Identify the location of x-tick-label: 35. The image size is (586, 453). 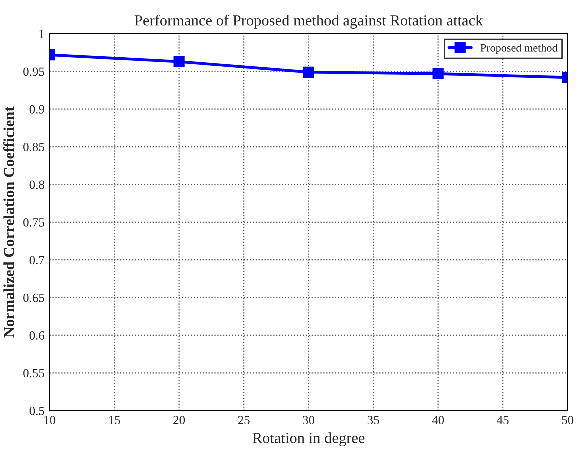
(374, 420).